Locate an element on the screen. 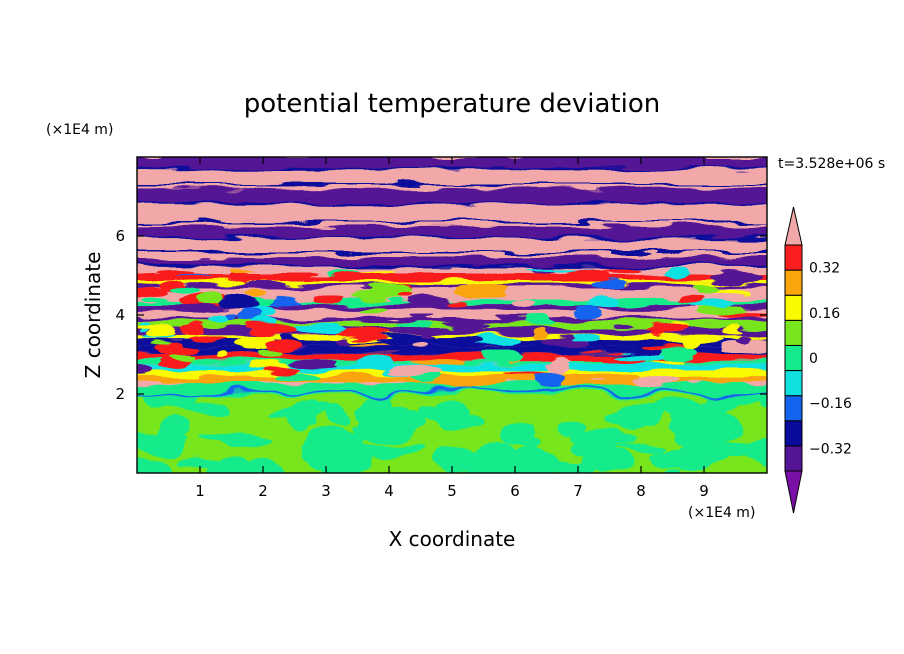 The image size is (904, 654). colorbar-label: 0.16 is located at coordinates (824, 314).